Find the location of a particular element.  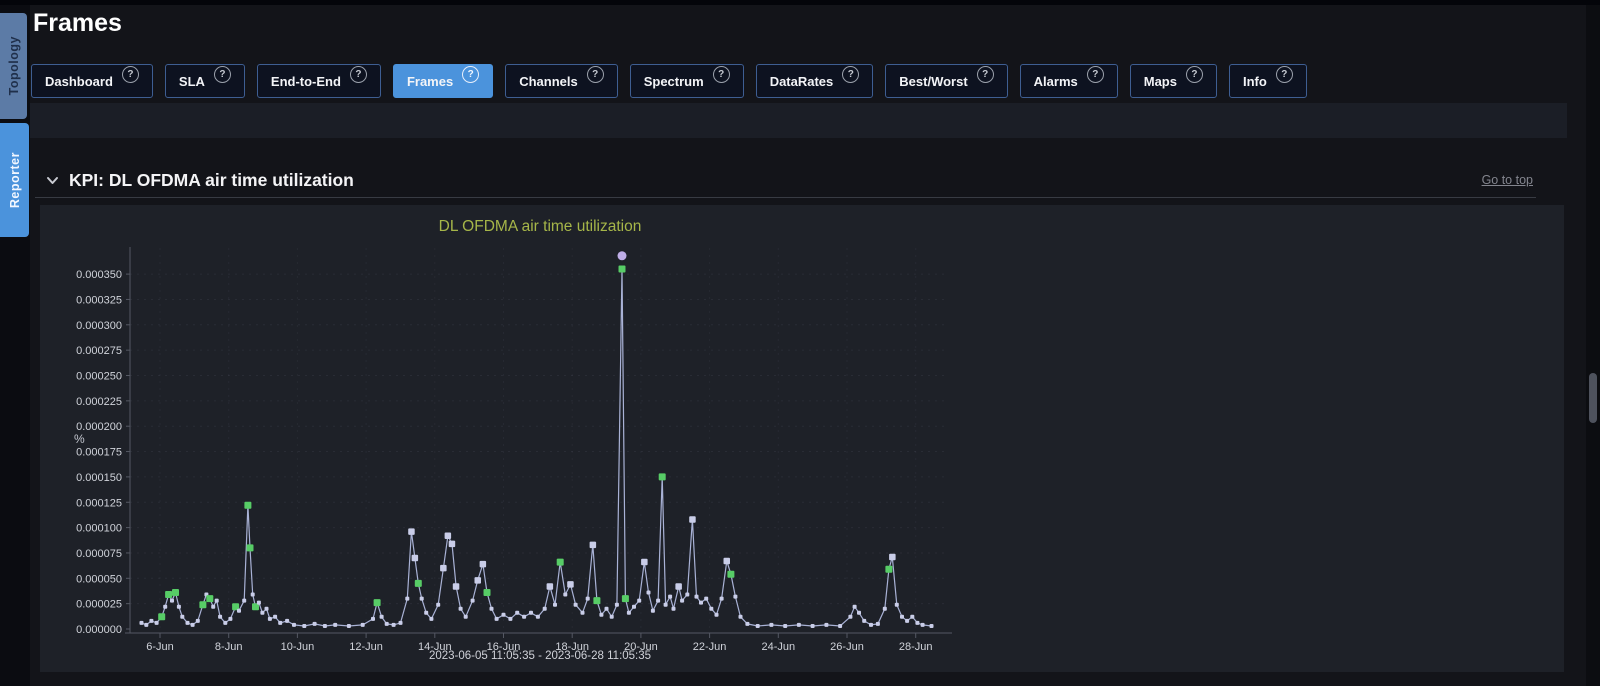

nav-button-alarms: Alarms? is located at coordinates (1068, 81).